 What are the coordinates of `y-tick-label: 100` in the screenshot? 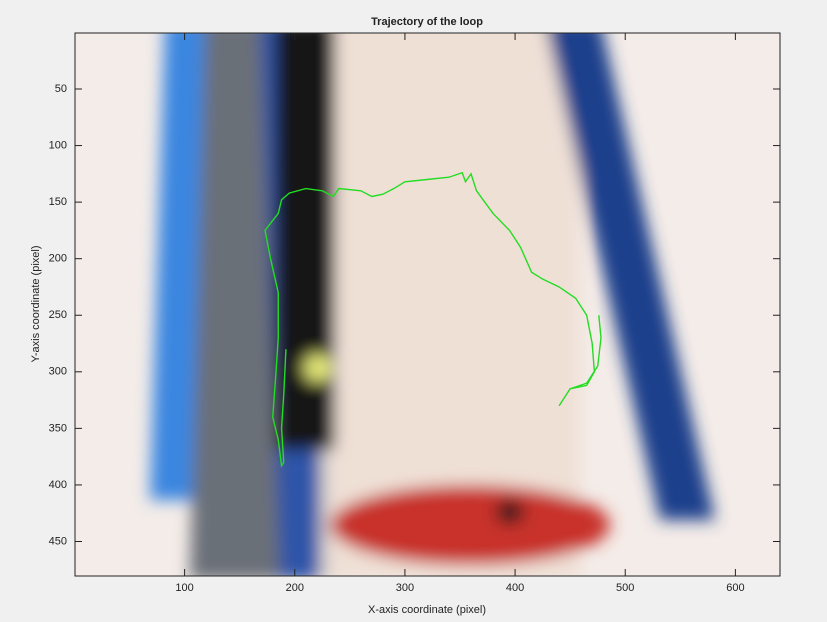 It's located at (58, 145).